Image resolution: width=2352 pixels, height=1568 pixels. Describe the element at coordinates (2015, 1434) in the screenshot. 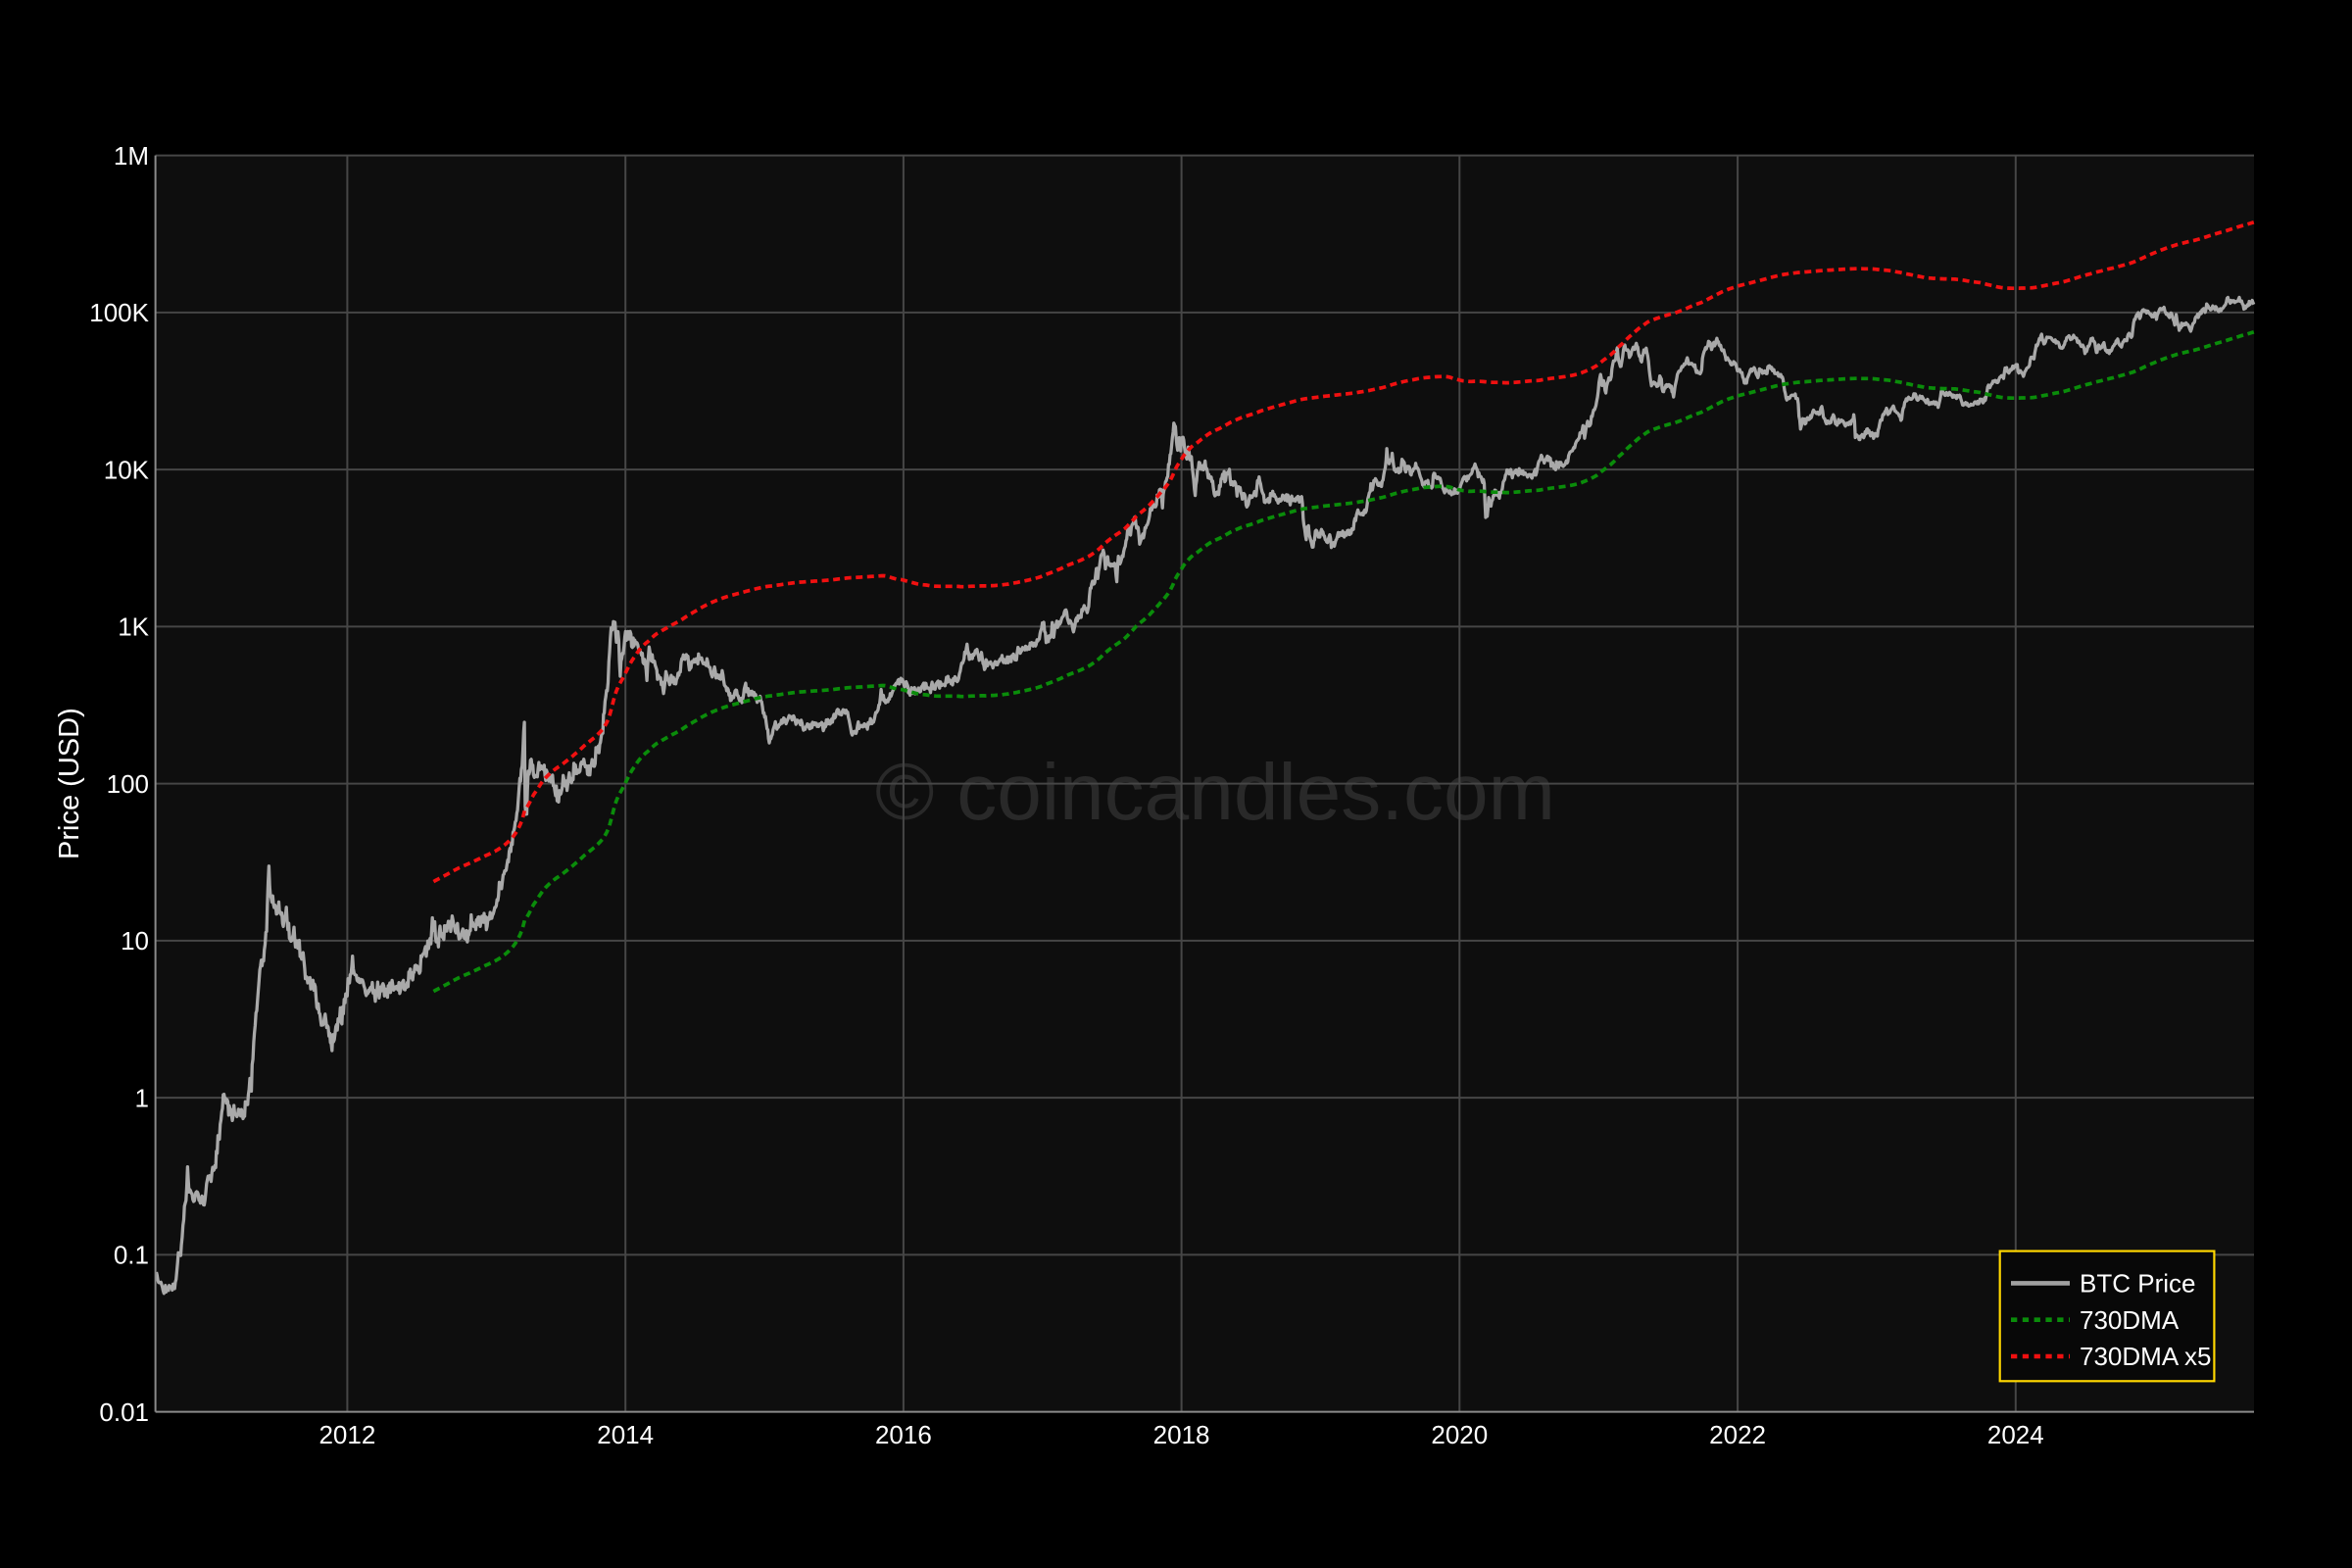

I see `svg-text: 2024` at that location.